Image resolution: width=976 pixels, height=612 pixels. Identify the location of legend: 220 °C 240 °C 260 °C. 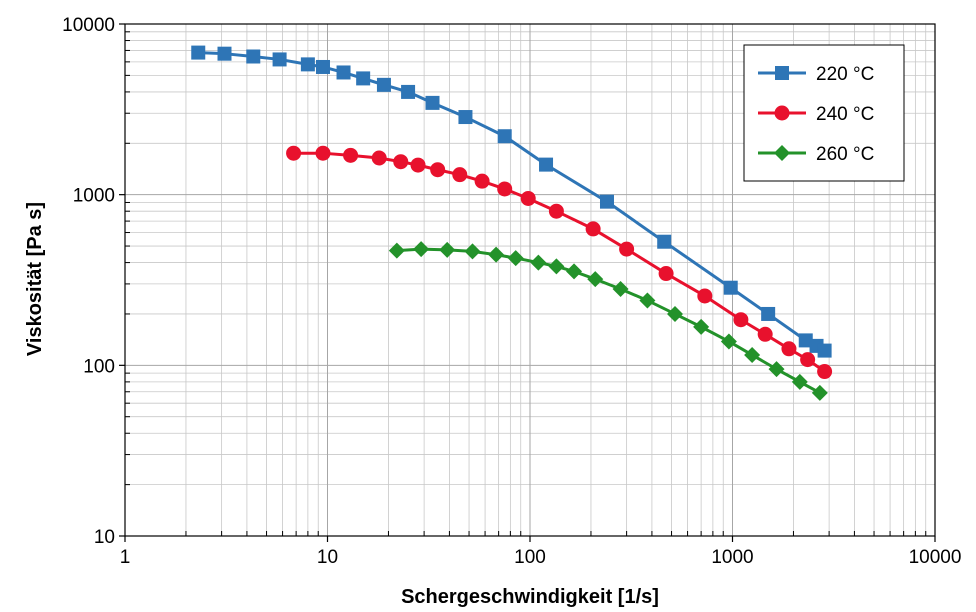
(824, 113).